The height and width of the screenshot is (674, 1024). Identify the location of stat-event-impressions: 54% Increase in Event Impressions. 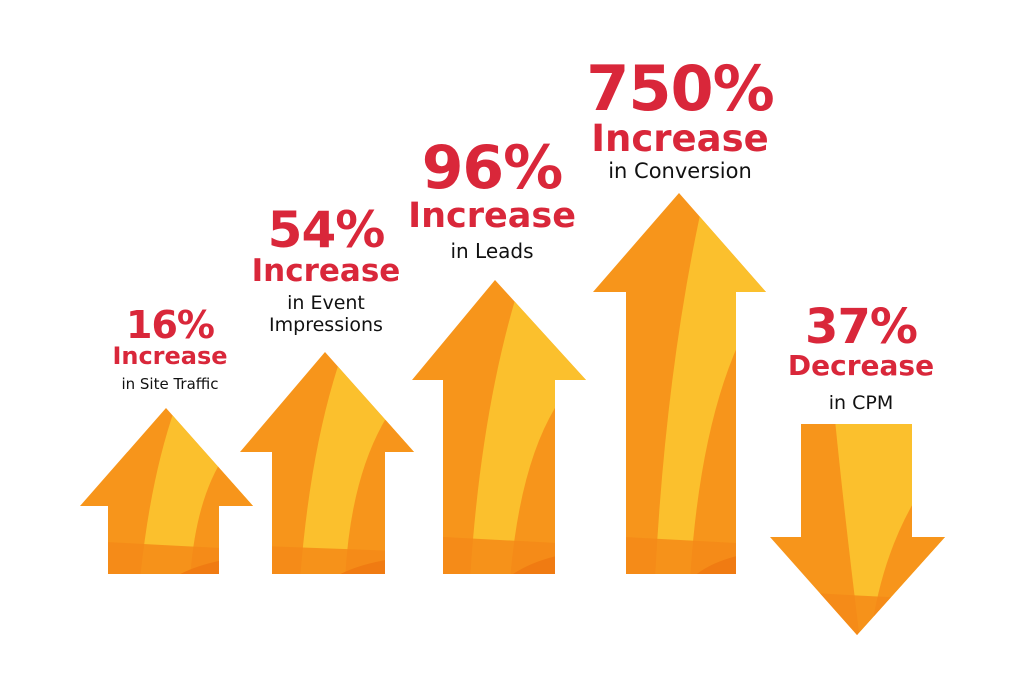
(326, 271).